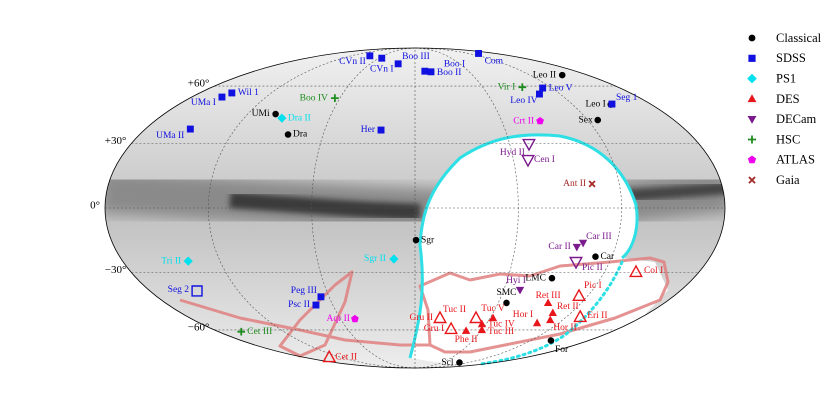 The height and width of the screenshot is (415, 830). I want to click on des-footprint-outline, so click(424, 307).